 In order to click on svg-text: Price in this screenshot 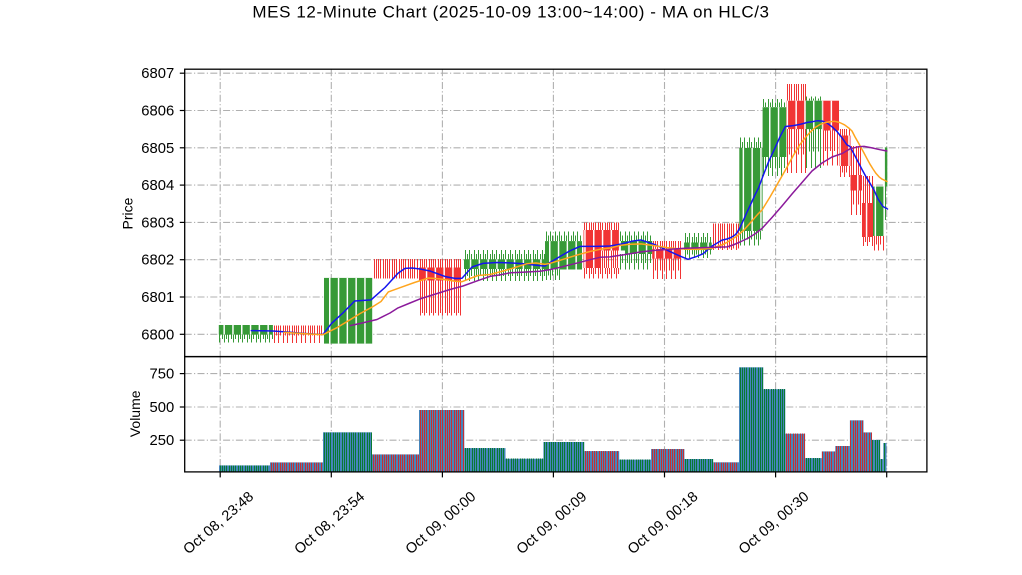, I will do `click(127, 213)`.